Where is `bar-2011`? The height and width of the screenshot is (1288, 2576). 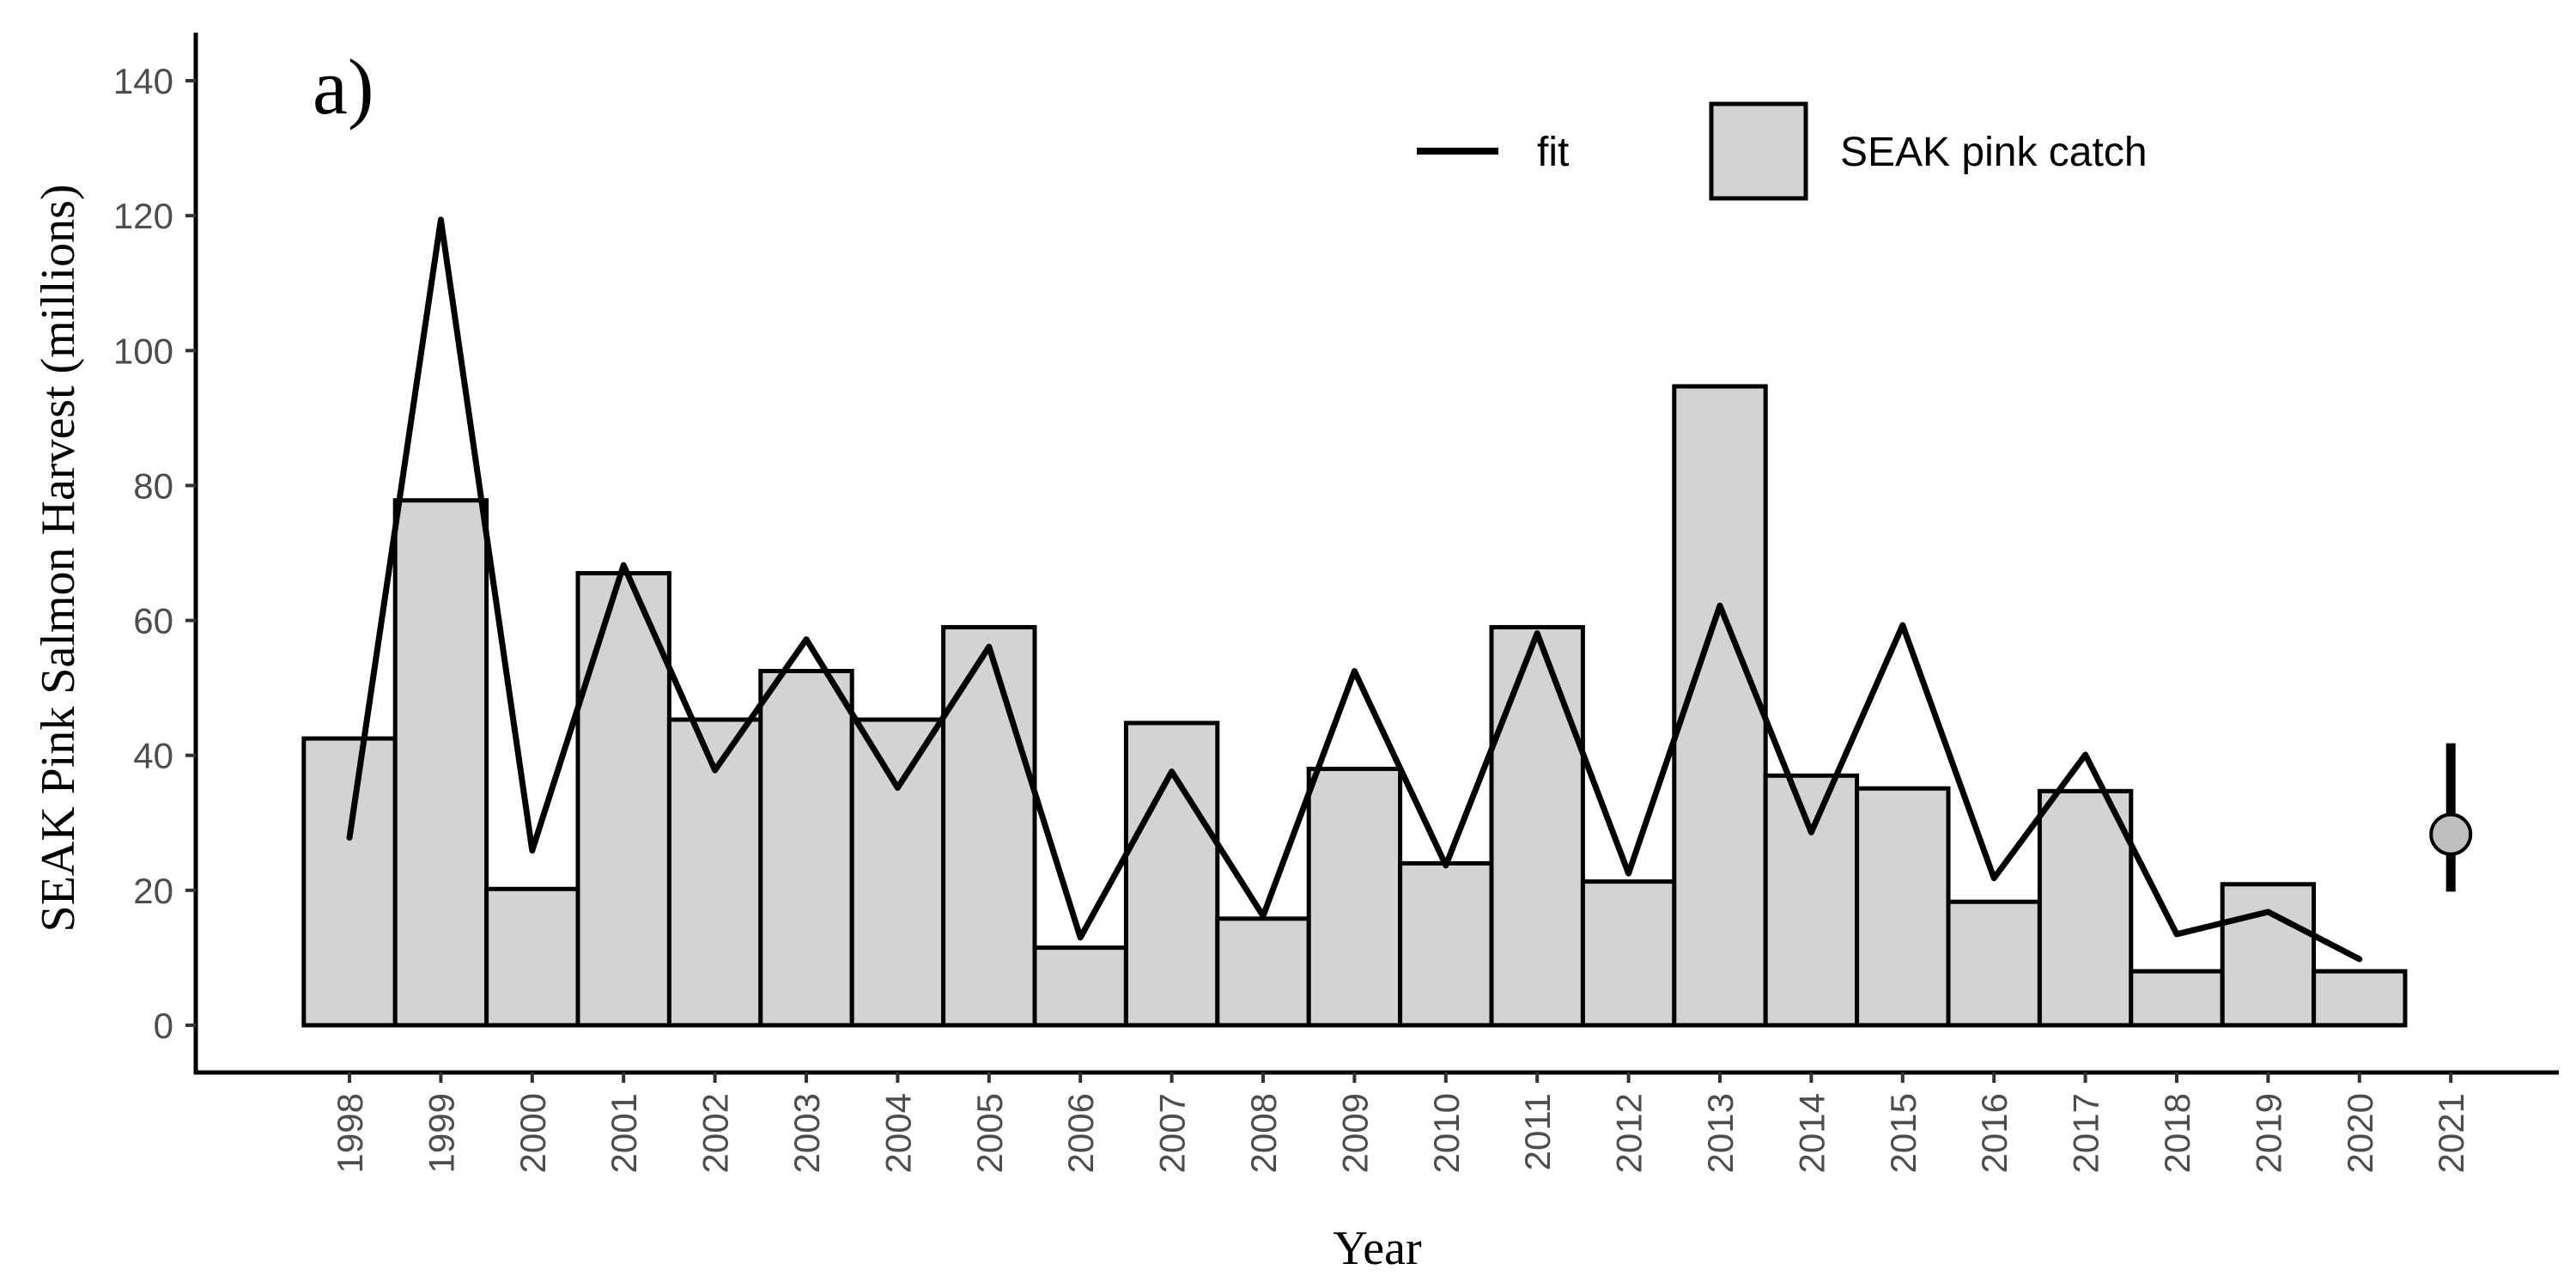 bar-2011 is located at coordinates (1537, 826).